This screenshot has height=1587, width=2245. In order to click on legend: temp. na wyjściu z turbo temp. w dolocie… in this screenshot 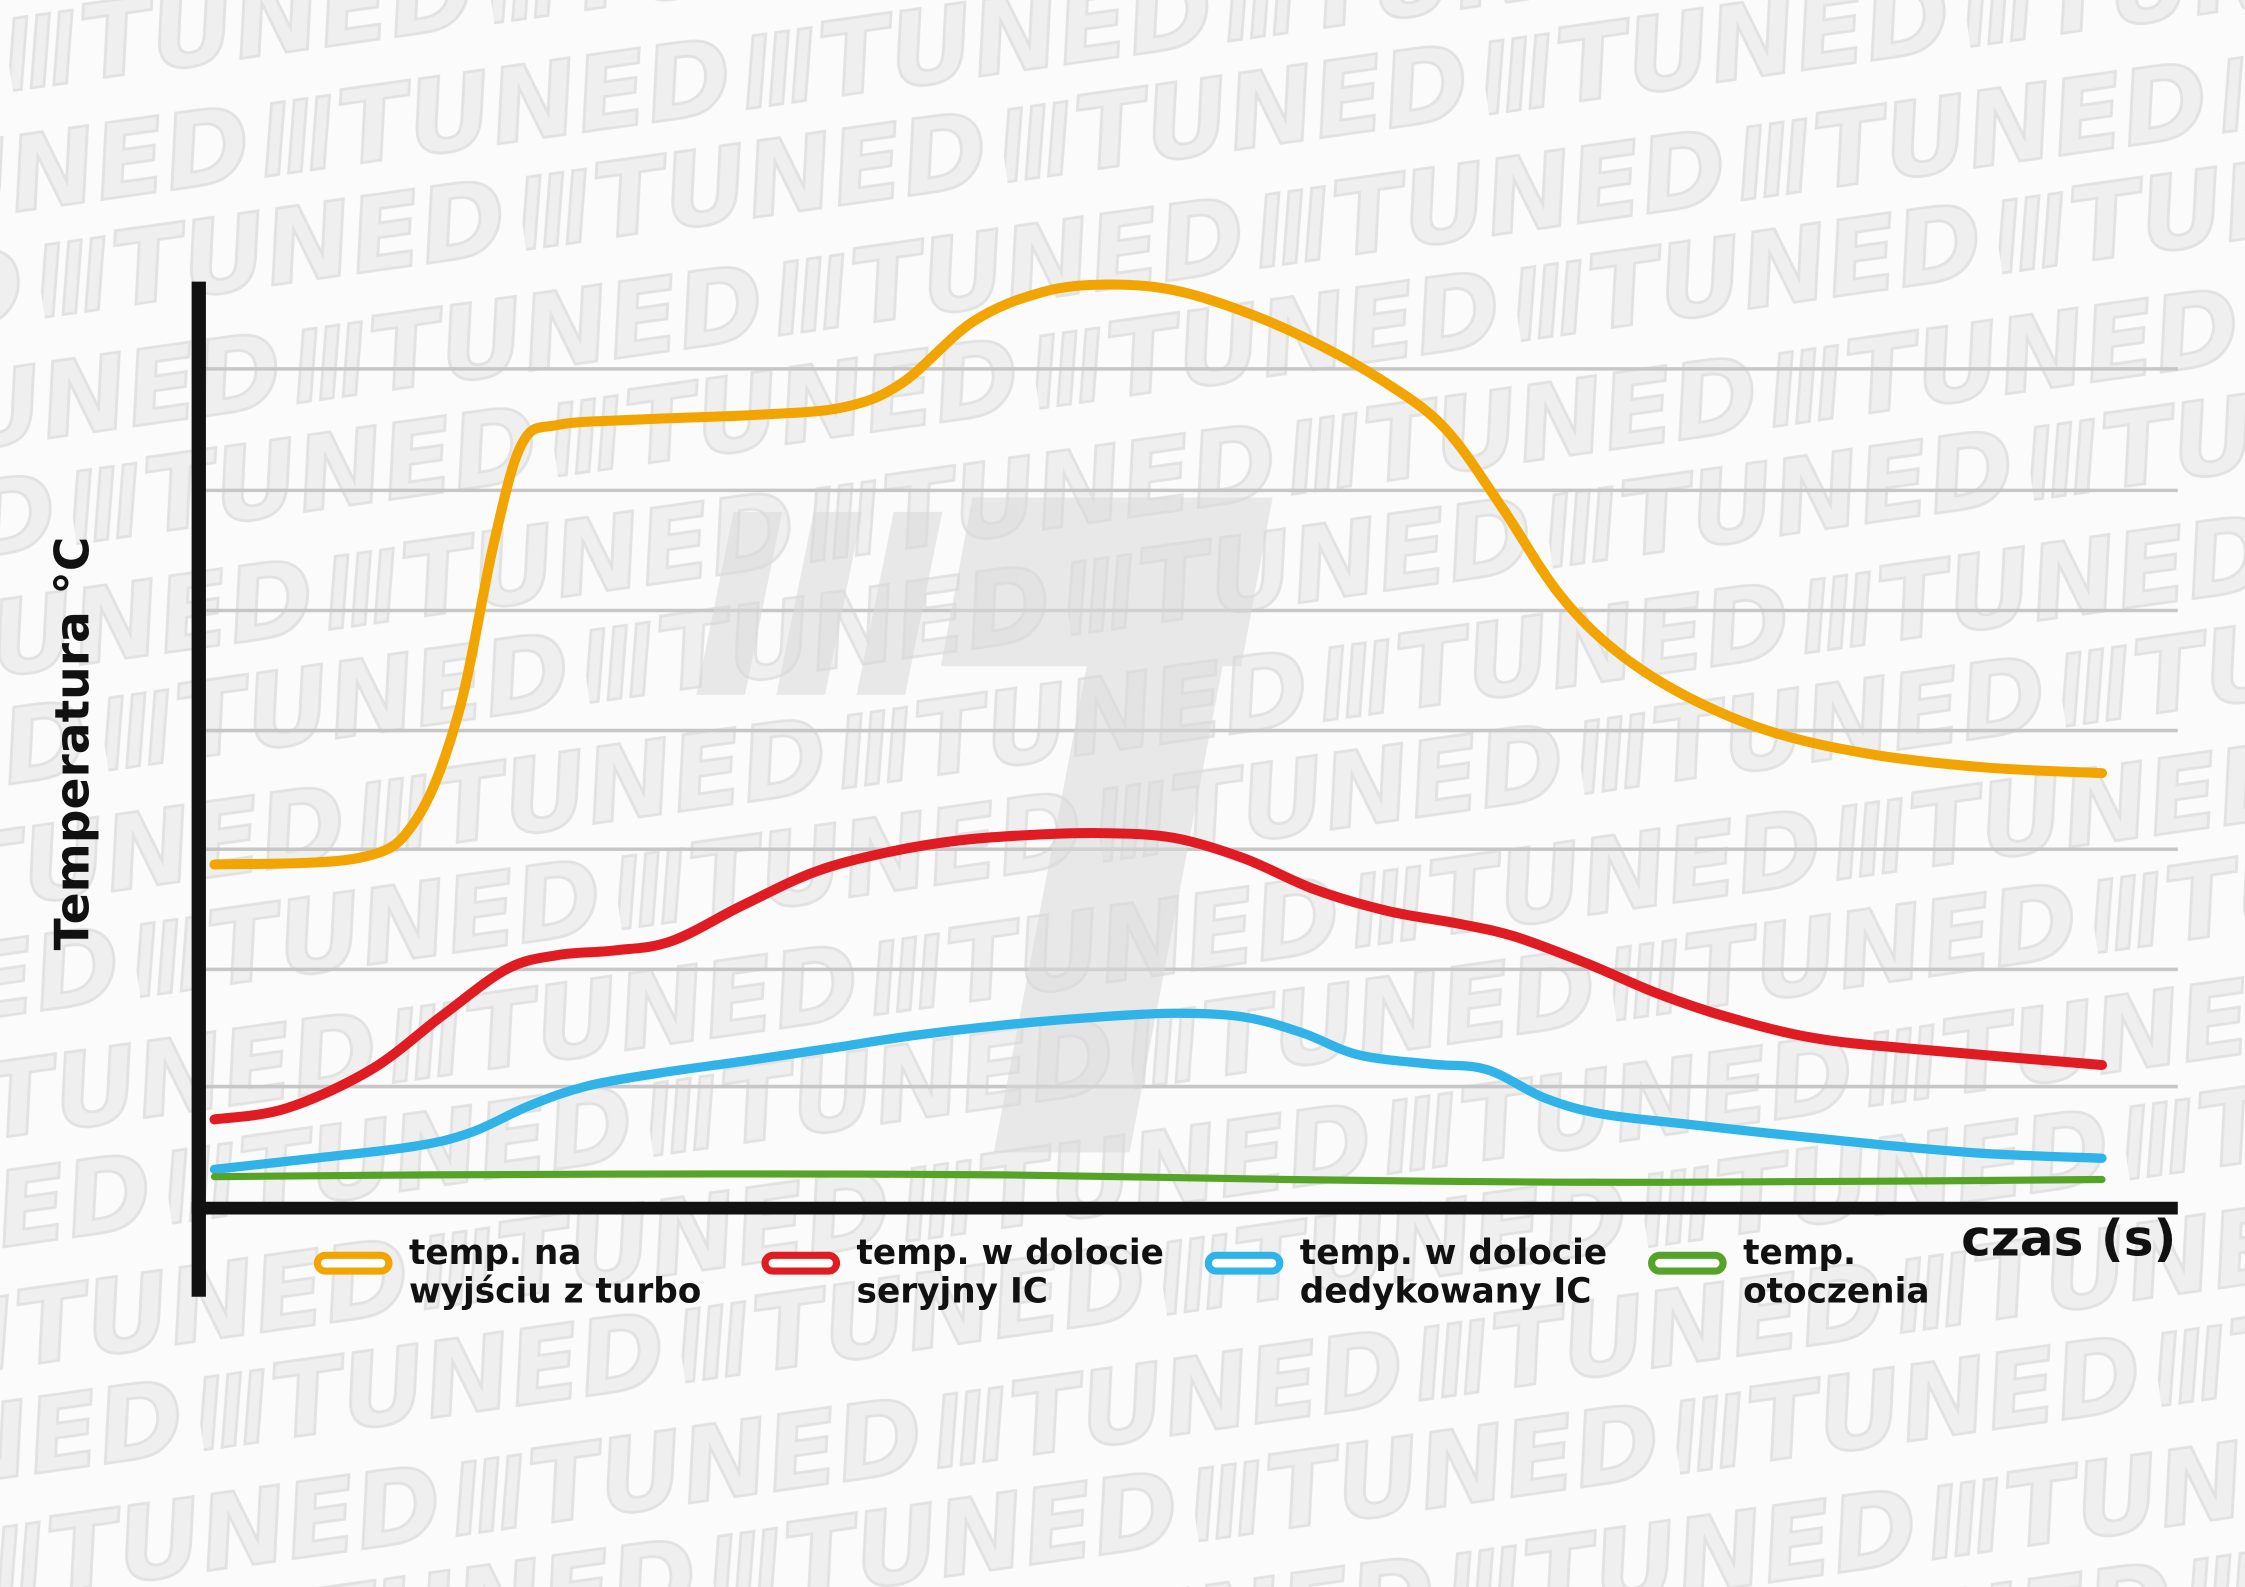, I will do `click(1121, 1272)`.